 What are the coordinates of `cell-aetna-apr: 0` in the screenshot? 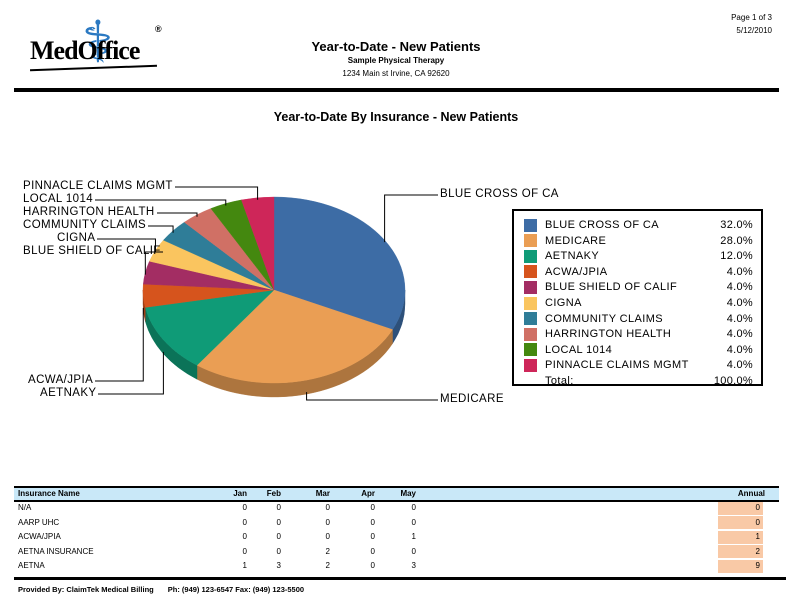 It's located at (372, 565).